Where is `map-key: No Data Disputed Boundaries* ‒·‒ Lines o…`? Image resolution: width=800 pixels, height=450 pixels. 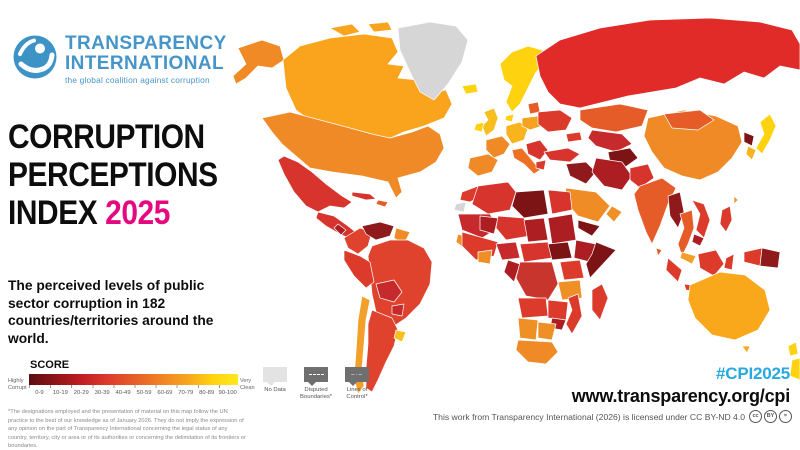
map-key: No Data Disputed Boundaries* ‒·‒ Lines o… is located at coordinates (316, 384).